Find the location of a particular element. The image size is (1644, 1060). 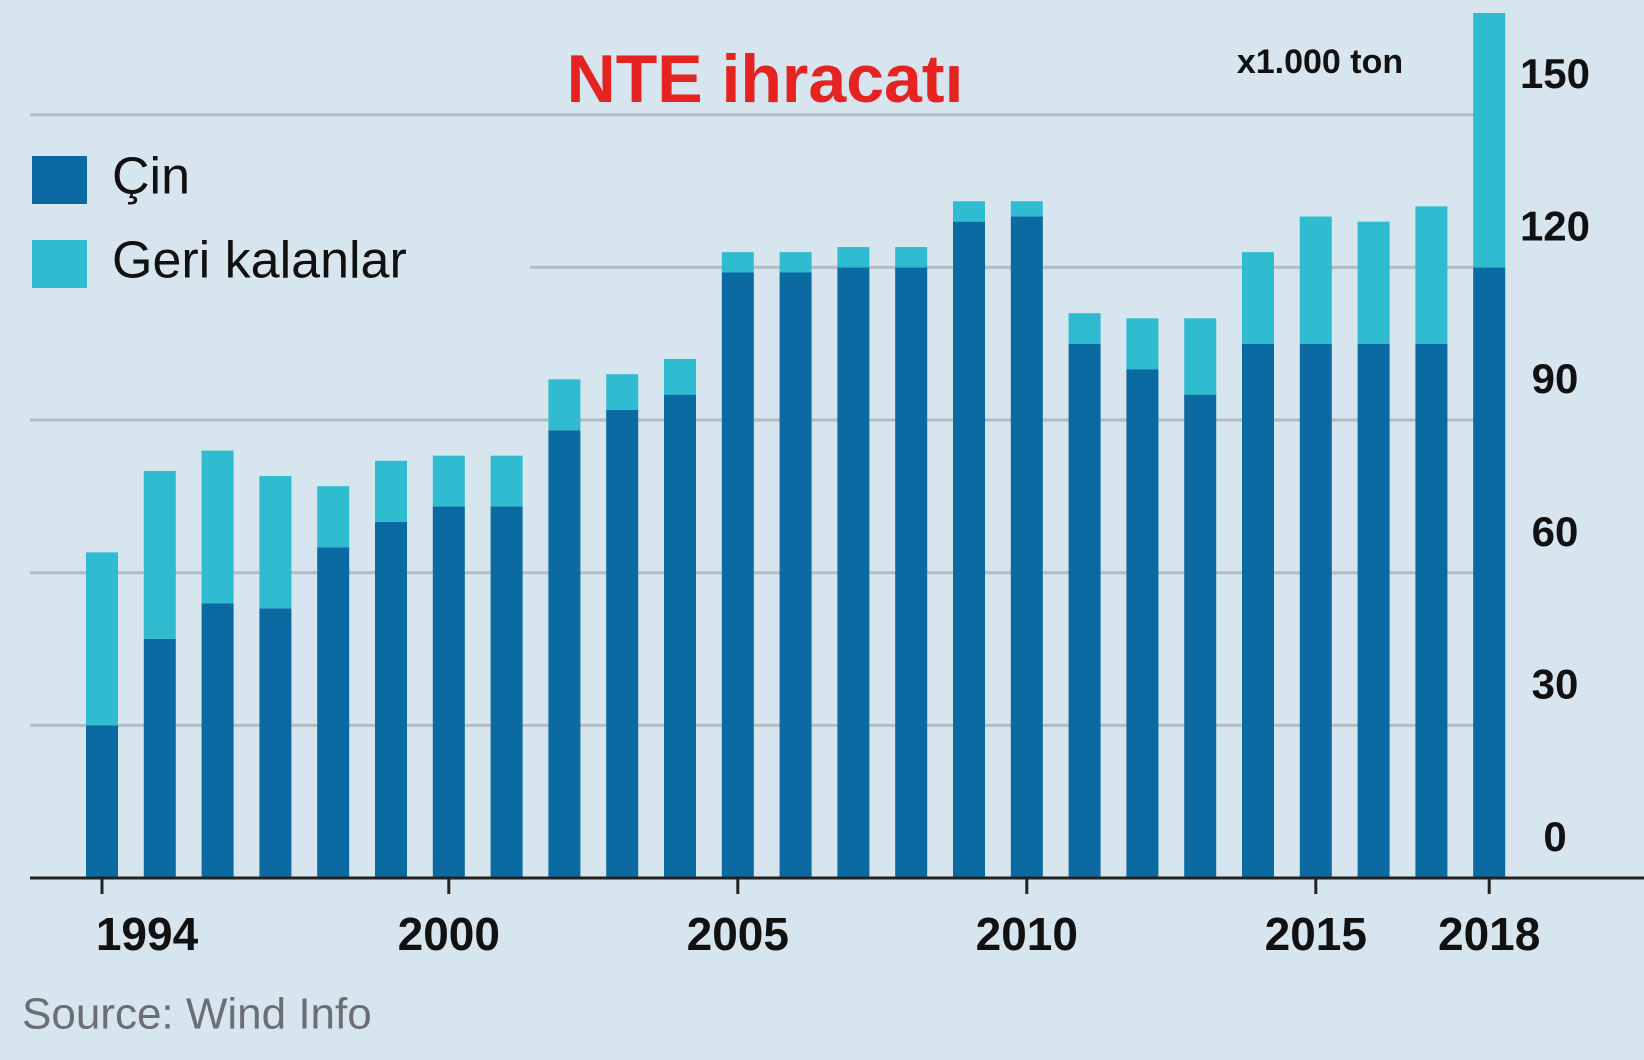

y-tick-label: 90 is located at coordinates (1555, 378).